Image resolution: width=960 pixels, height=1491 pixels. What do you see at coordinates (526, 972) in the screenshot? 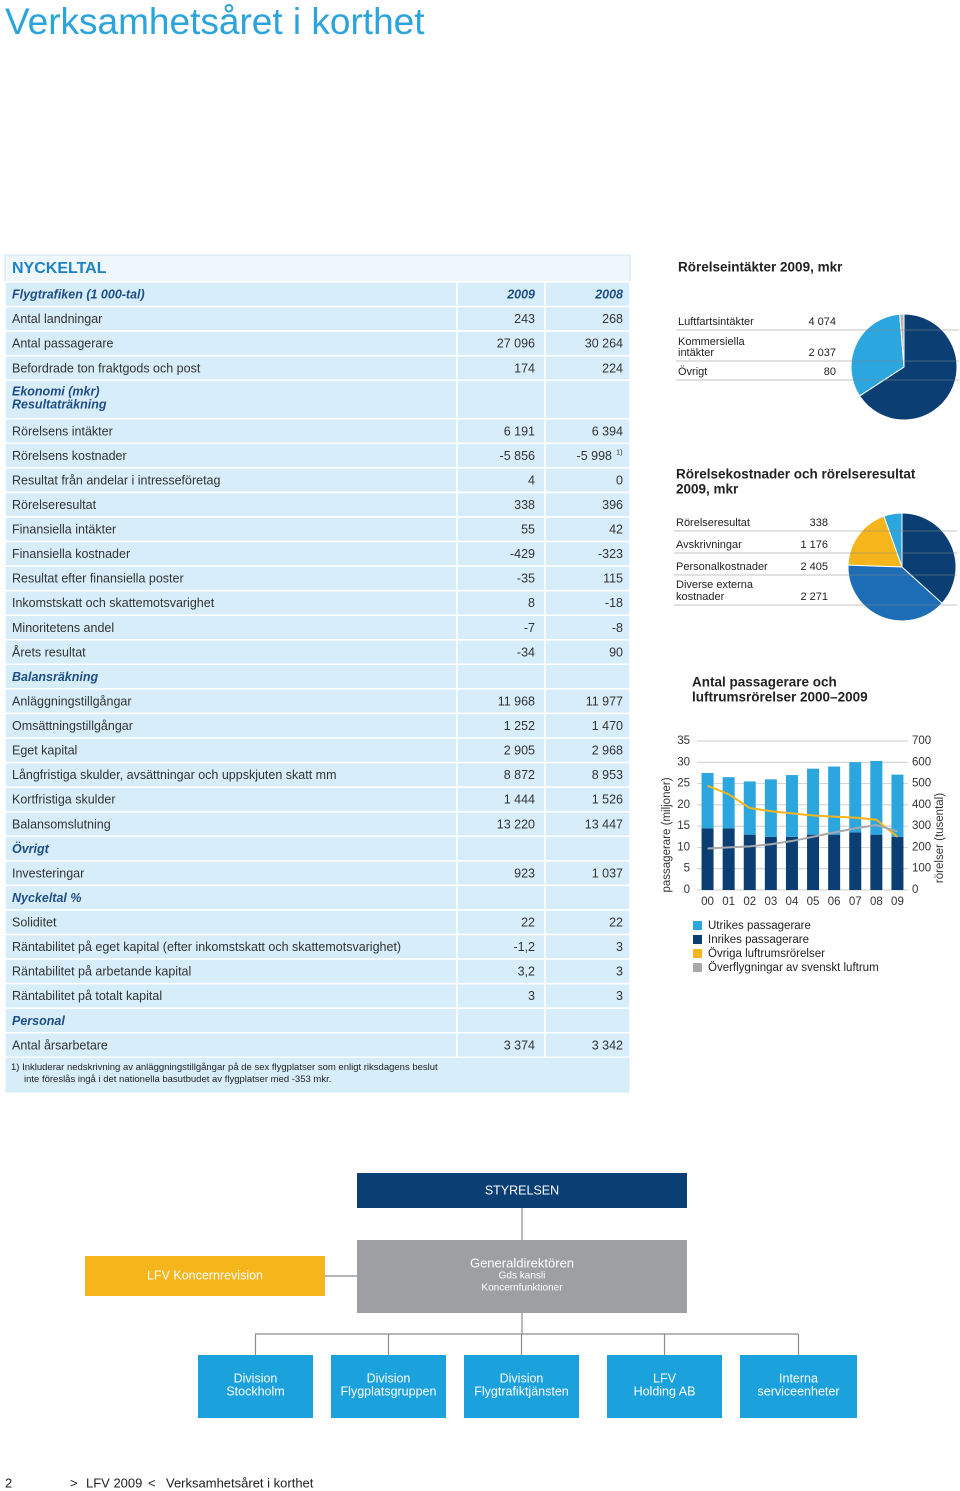
I see `row-value: 3,2` at bounding box center [526, 972].